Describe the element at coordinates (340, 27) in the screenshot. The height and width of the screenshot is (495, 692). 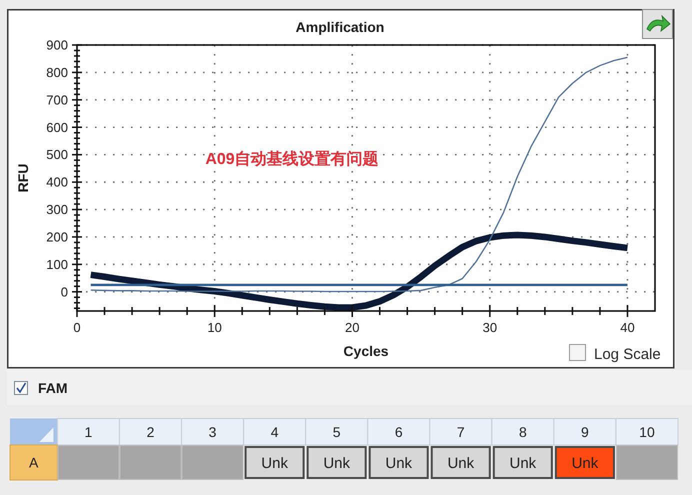
I see `chart-title: Amplification` at that location.